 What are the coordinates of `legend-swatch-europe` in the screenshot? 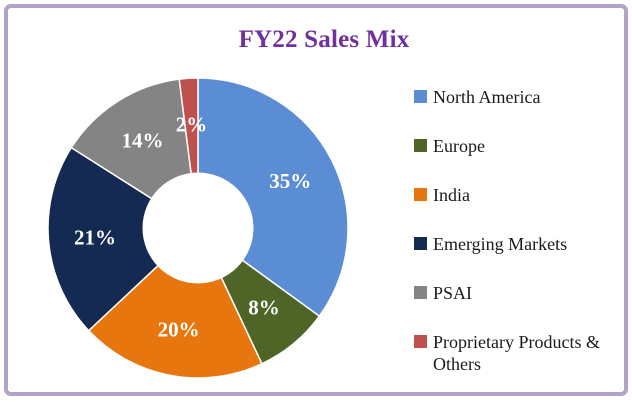 It's located at (420, 145).